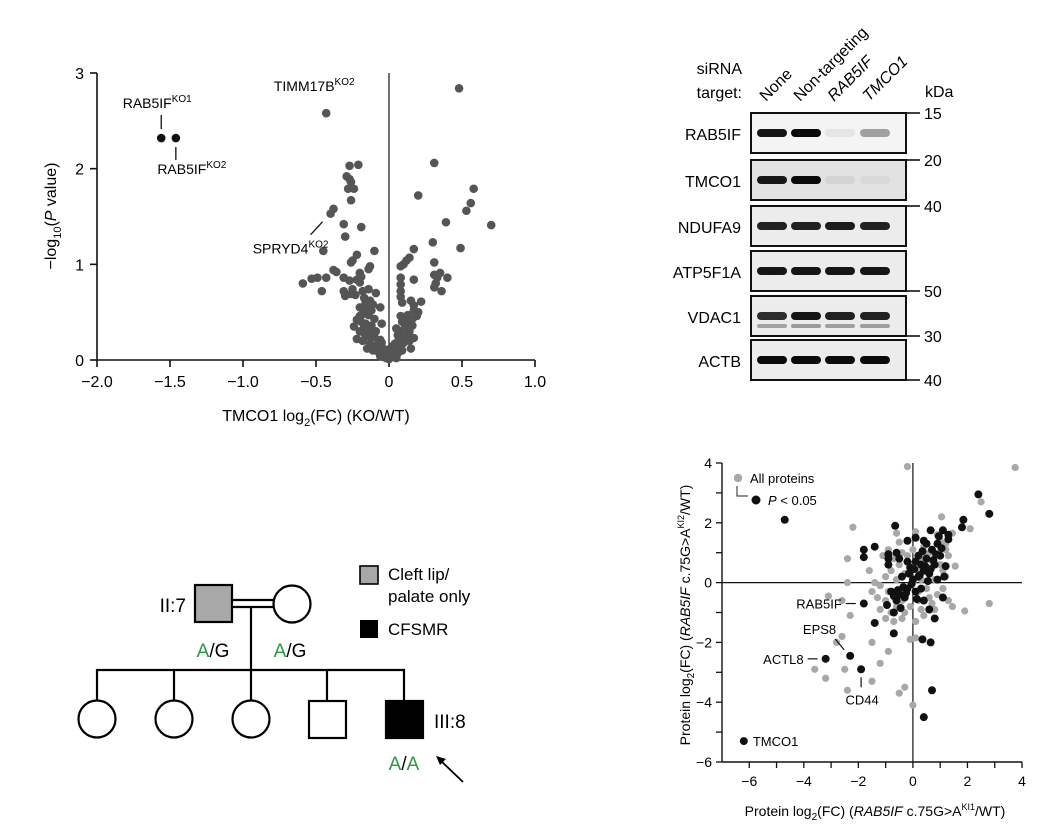  Describe the element at coordinates (813, 130) in the screenshot. I see `blot-panel-rab5if: RAB5IF 15` at that location.